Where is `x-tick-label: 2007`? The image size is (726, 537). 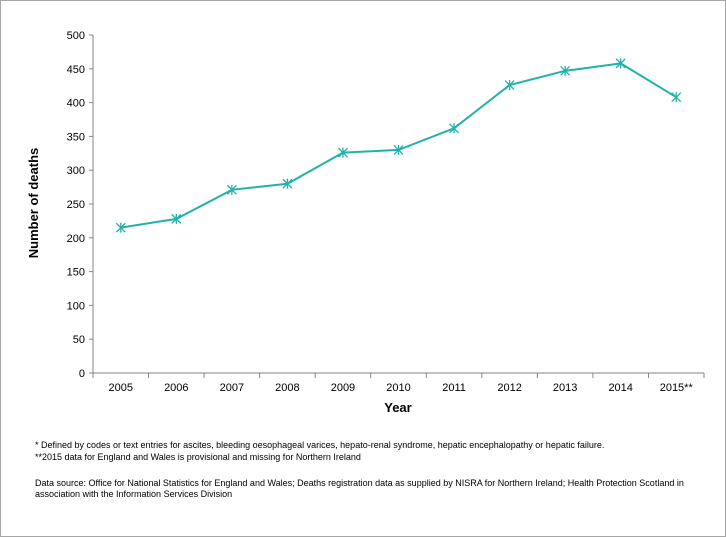
x-tick-label: 2007 is located at coordinates (232, 388).